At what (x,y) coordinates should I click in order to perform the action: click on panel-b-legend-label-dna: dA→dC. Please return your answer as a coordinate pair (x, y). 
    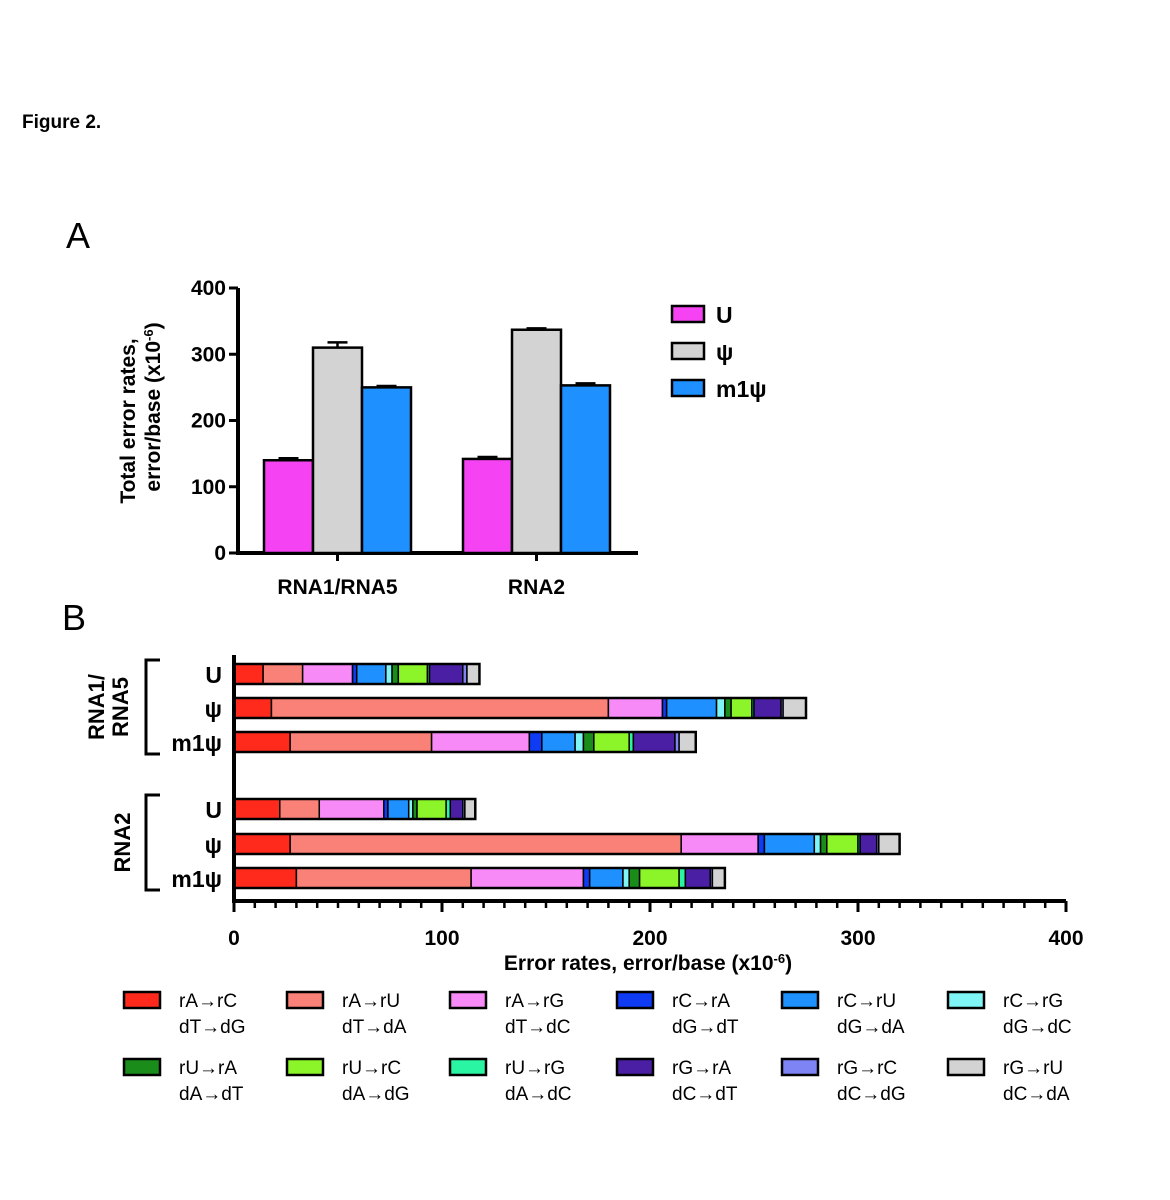
    Looking at the image, I should click on (538, 1094).